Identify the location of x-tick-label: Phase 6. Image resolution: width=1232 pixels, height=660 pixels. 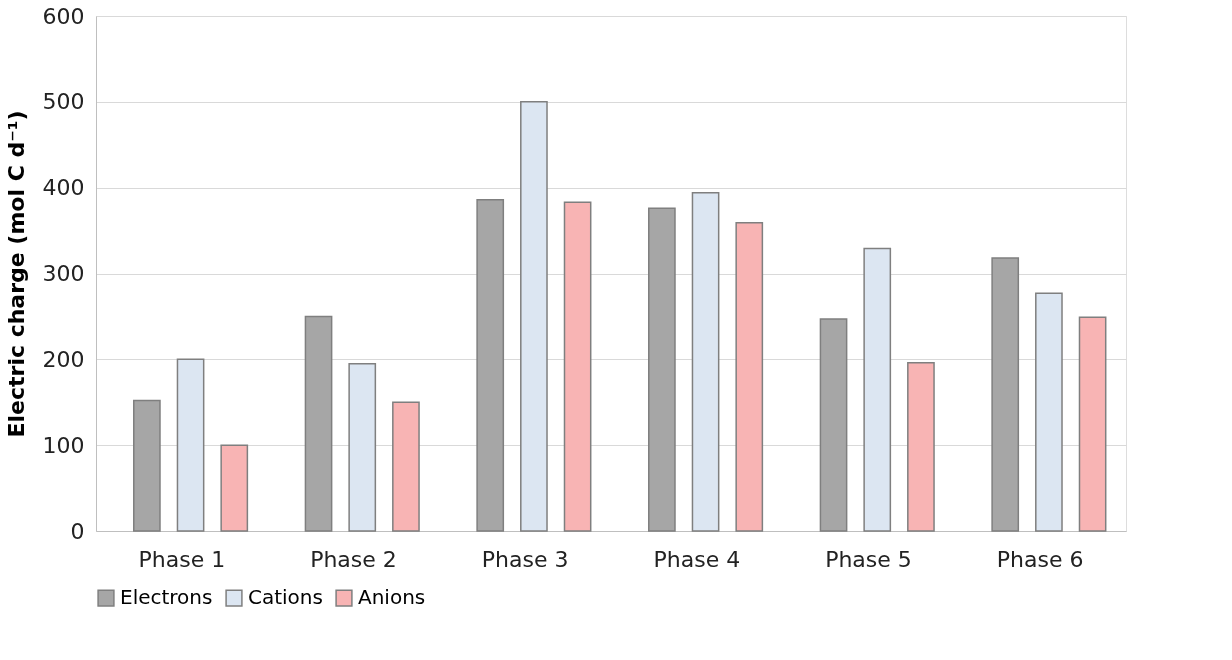
(1040, 559).